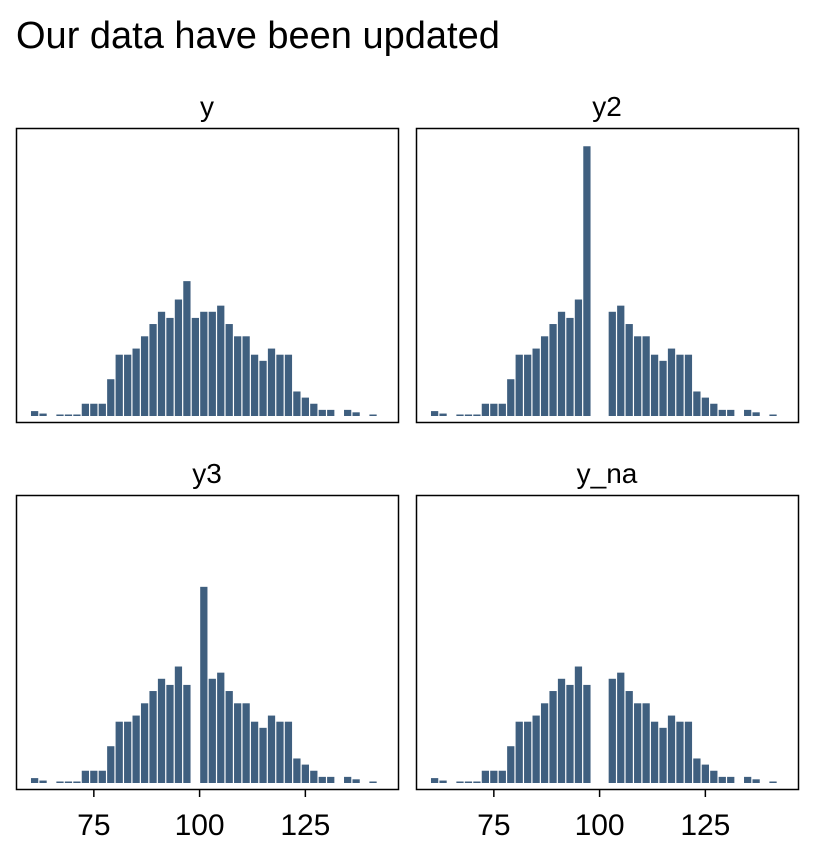 This screenshot has width=816, height=864. I want to click on facet-title: y, so click(207, 106).